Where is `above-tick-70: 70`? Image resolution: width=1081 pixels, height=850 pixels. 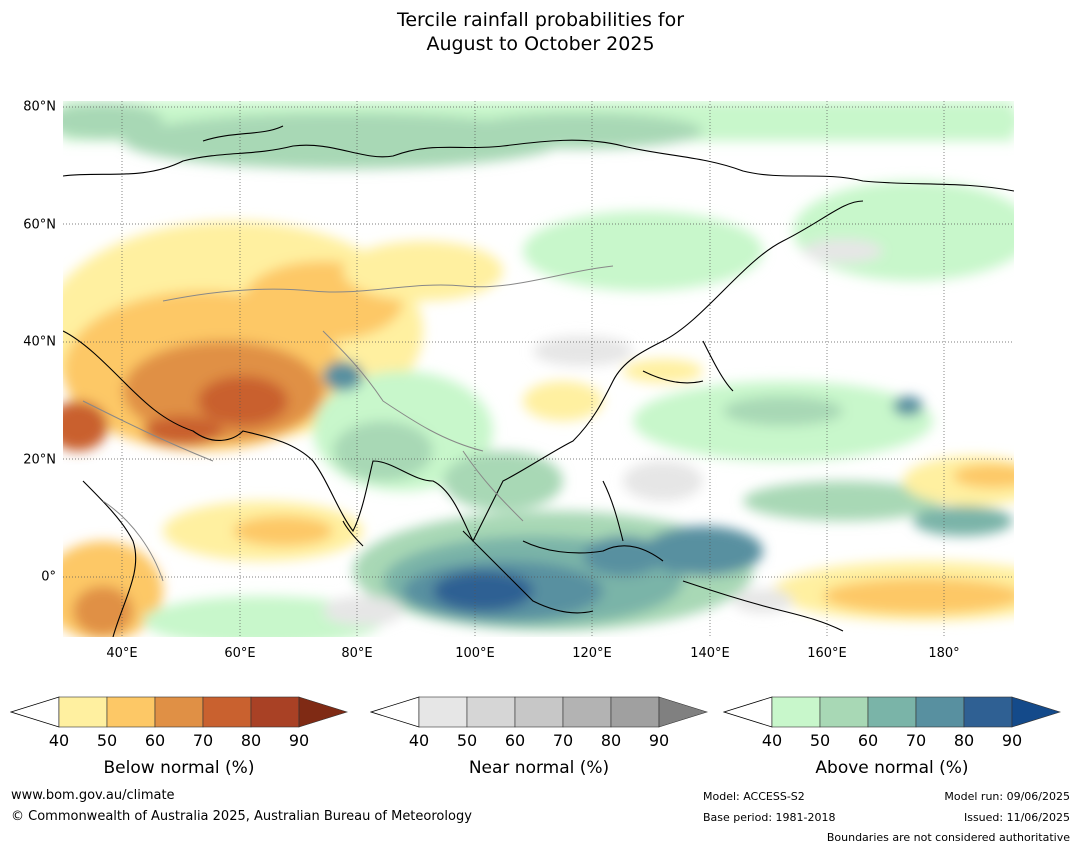
above-tick-70: 70 is located at coordinates (916, 740).